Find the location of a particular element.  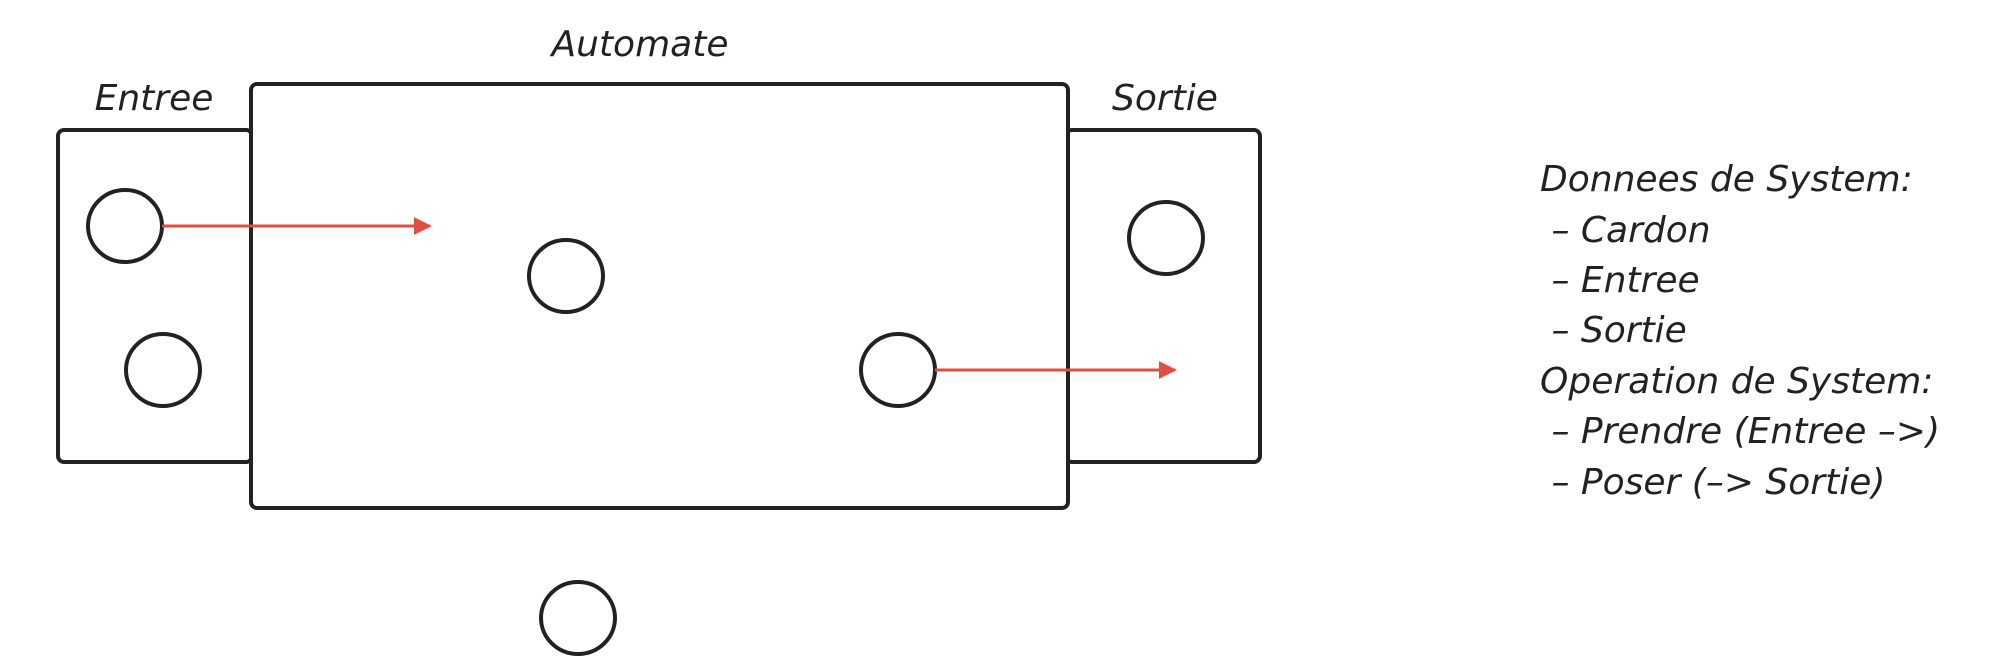

sortie-cardon-circle is located at coordinates (1166, 238).